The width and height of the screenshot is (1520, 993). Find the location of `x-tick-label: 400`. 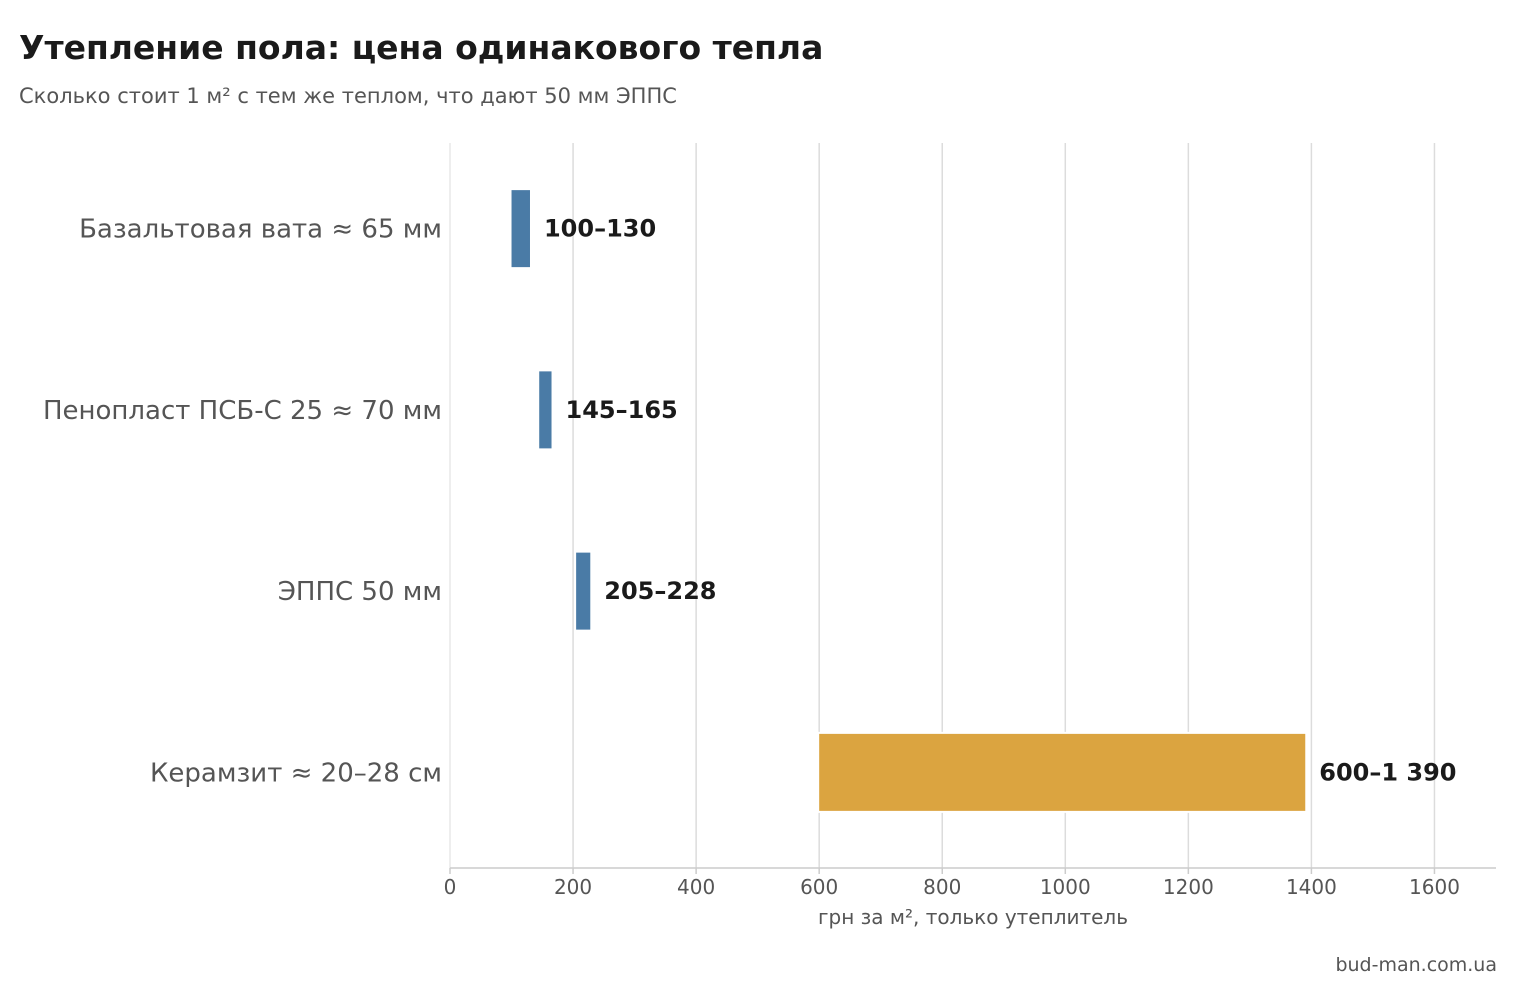

x-tick-label: 400 is located at coordinates (696, 887).